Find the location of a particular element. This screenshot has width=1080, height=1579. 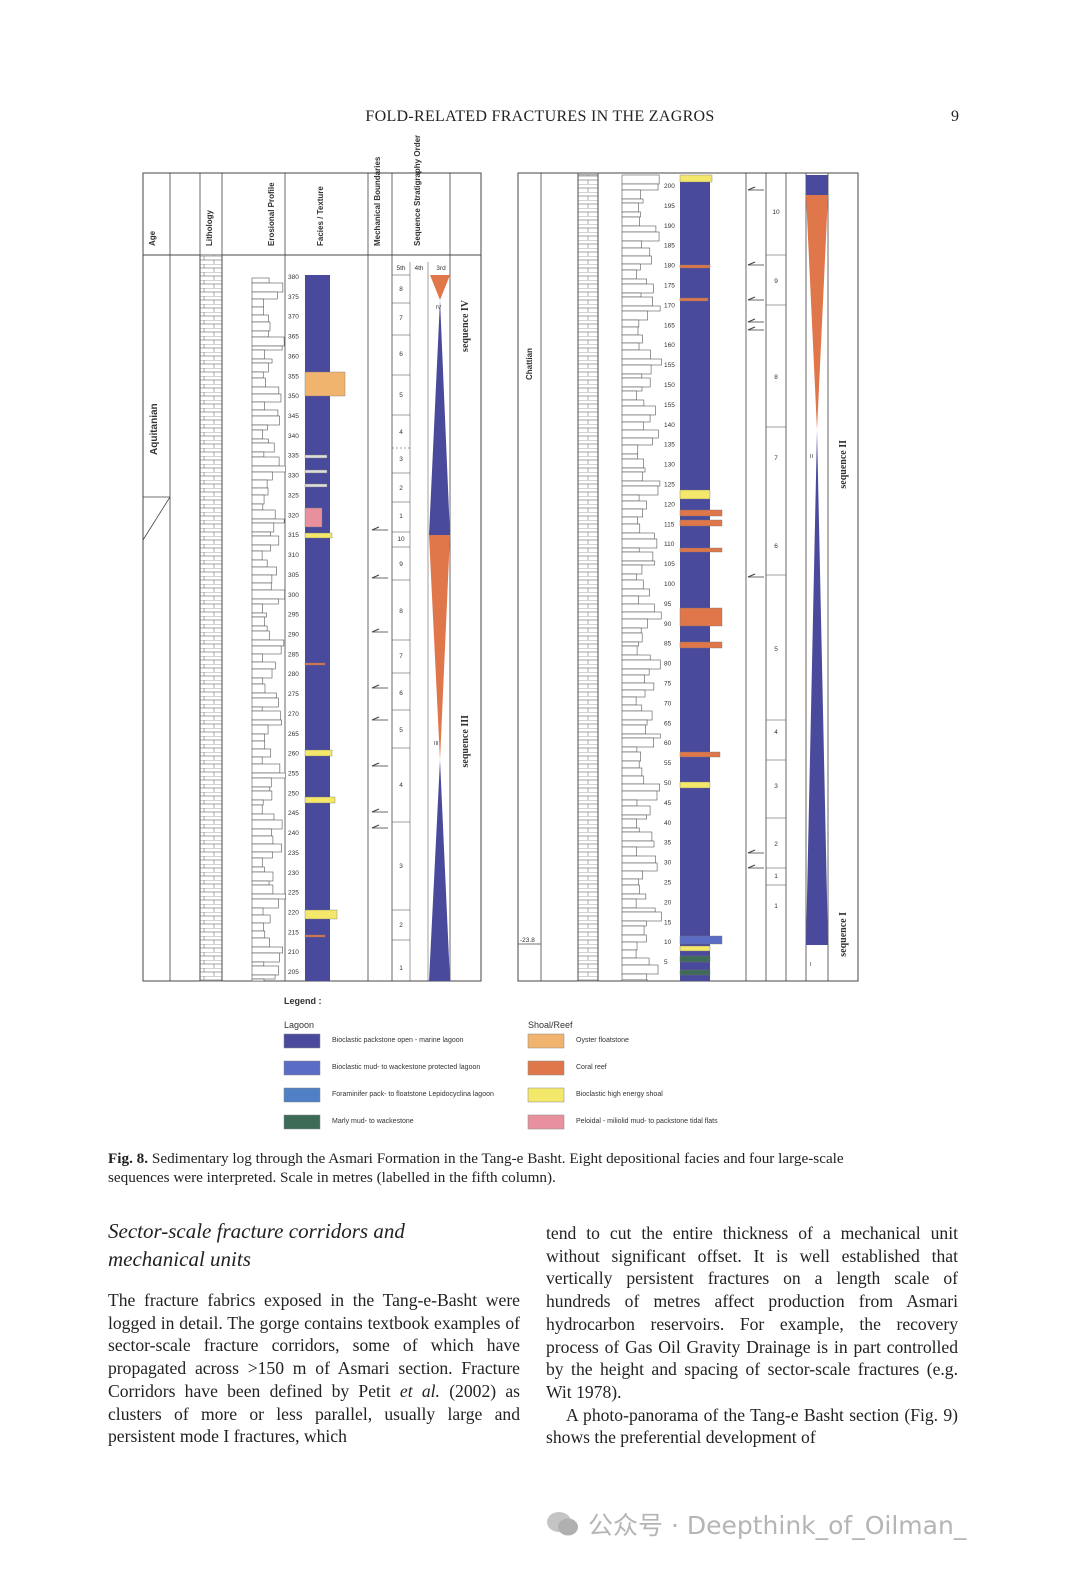

unit-number: 2 is located at coordinates (401, 925).